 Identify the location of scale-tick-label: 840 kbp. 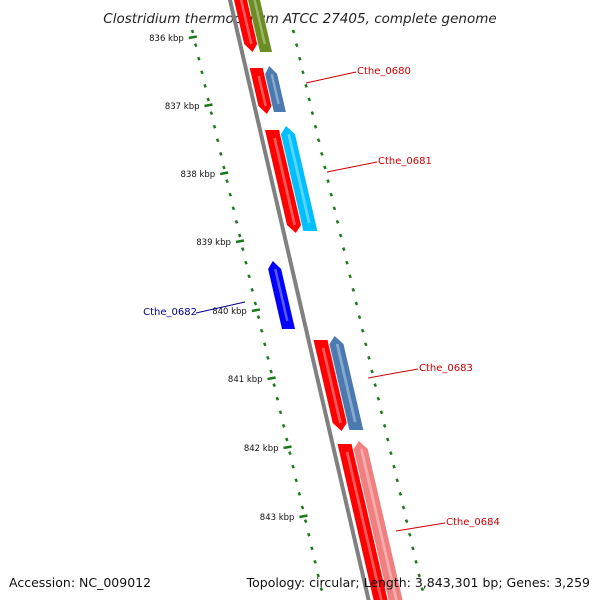
(229, 312).